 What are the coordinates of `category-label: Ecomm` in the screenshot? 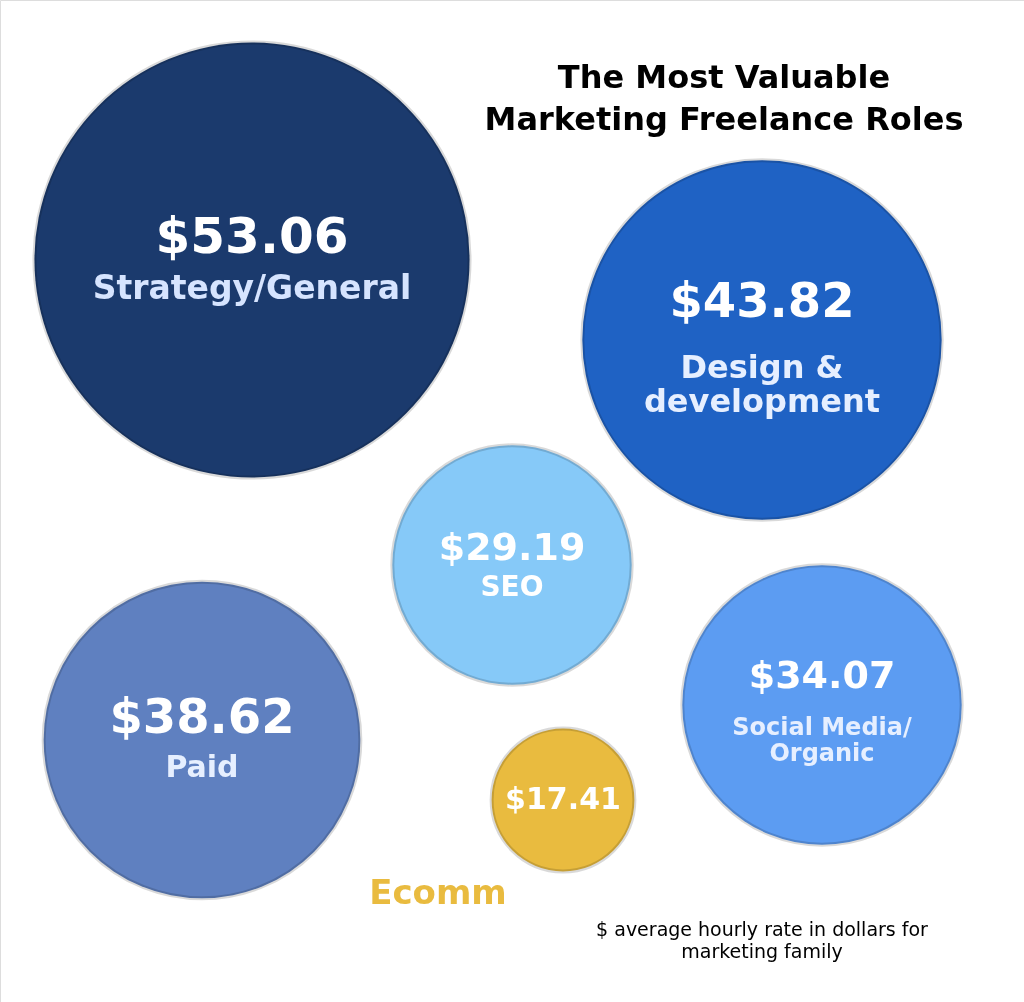 It's located at (438, 891).